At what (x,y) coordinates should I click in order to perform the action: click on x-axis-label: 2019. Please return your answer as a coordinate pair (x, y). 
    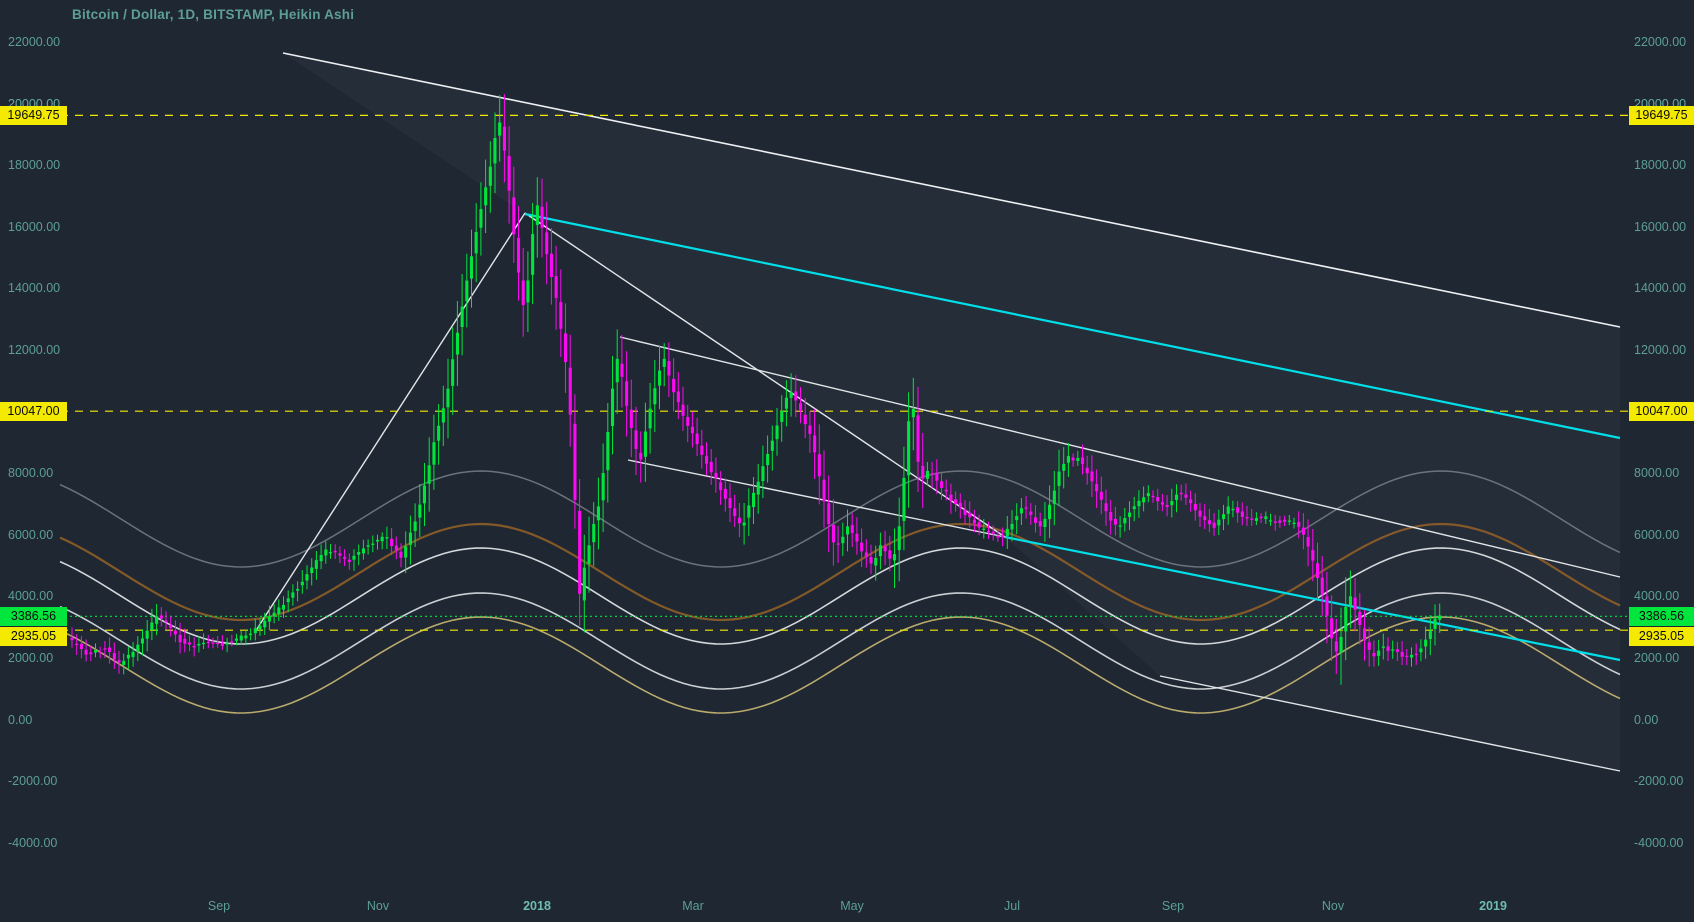
    Looking at the image, I should click on (1493, 906).